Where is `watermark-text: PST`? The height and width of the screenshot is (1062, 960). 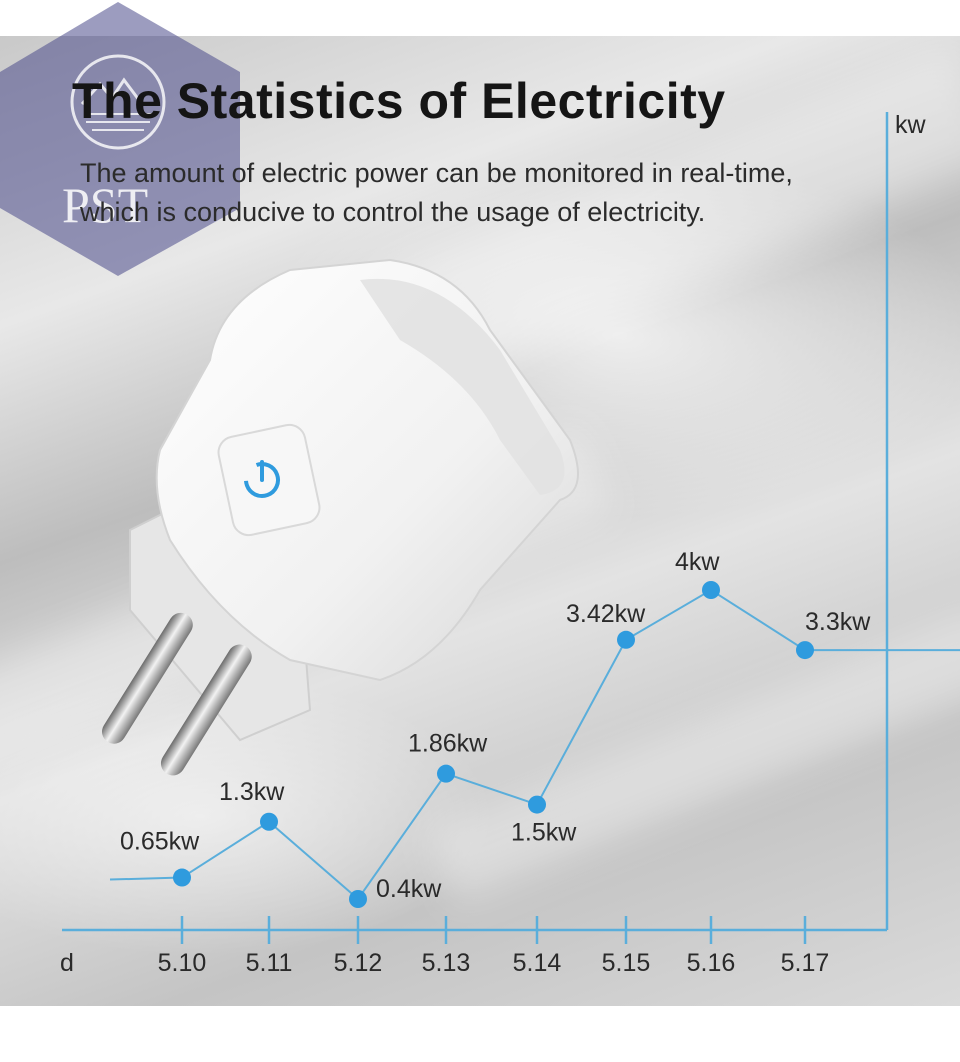
watermark-text: PST is located at coordinates (105, 205).